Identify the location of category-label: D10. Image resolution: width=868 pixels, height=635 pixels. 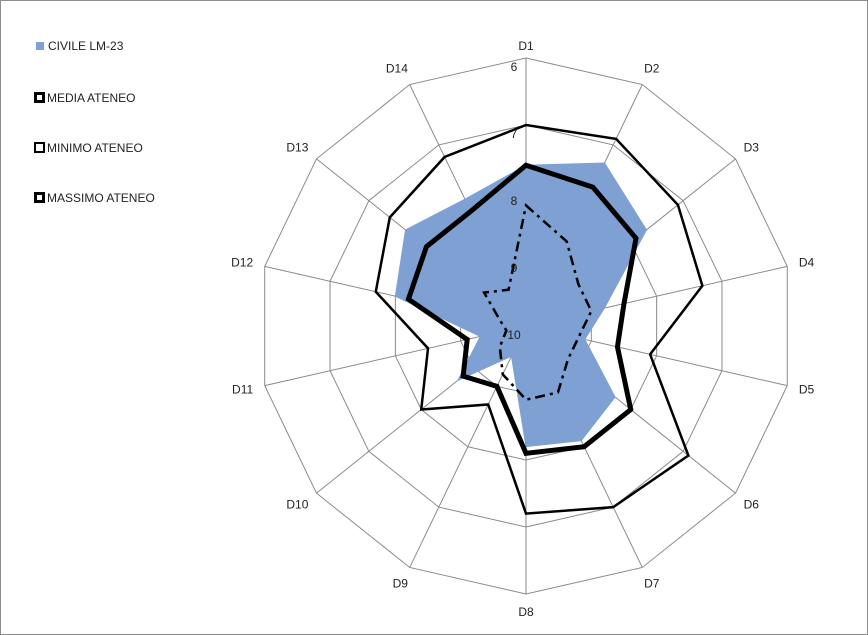
(297, 504).